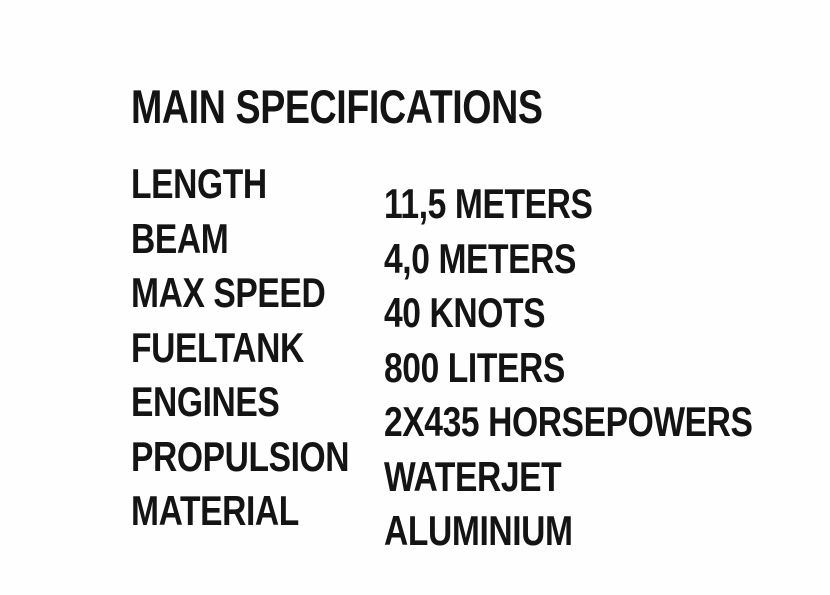  What do you see at coordinates (568, 421) in the screenshot?
I see `spec-value-text: 2X435 HORSEPOWERS` at bounding box center [568, 421].